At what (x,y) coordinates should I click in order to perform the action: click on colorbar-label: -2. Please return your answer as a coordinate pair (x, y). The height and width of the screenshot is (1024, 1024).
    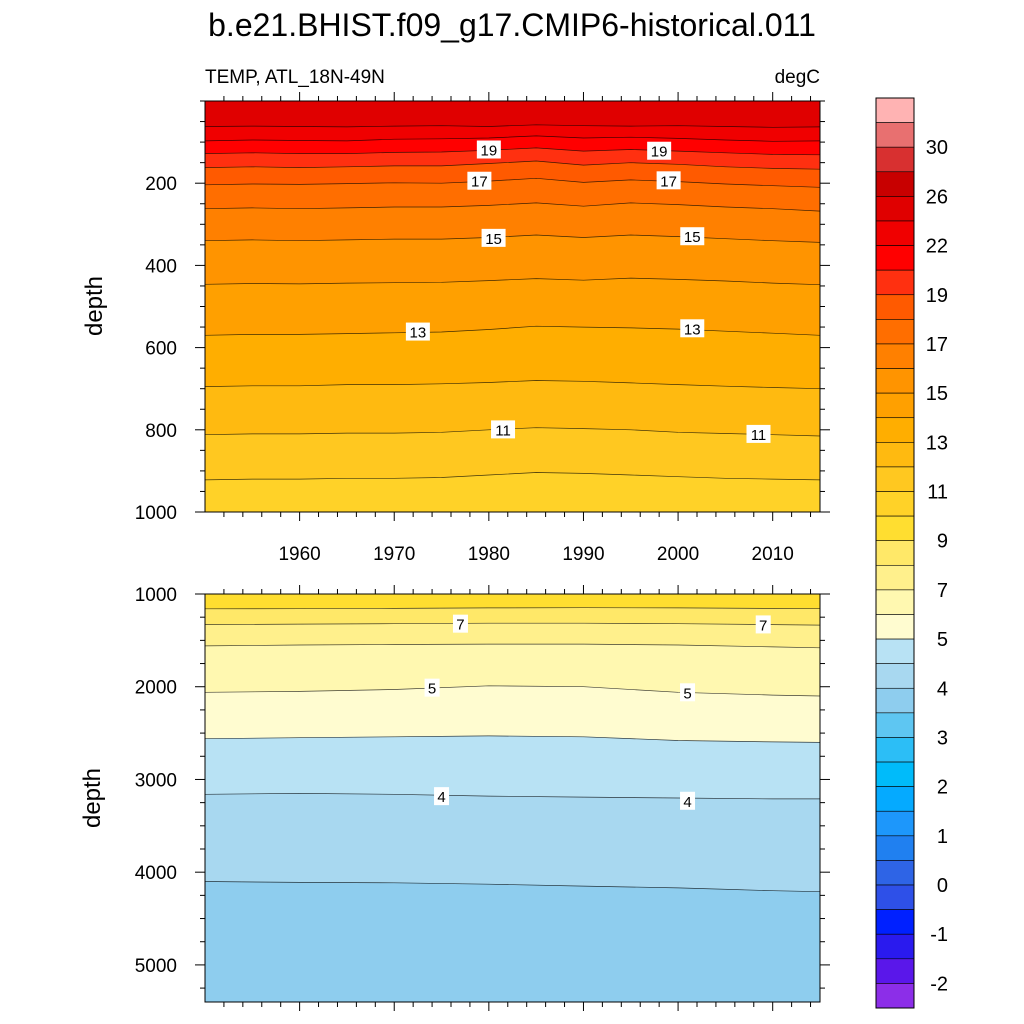
    Looking at the image, I should click on (939, 984).